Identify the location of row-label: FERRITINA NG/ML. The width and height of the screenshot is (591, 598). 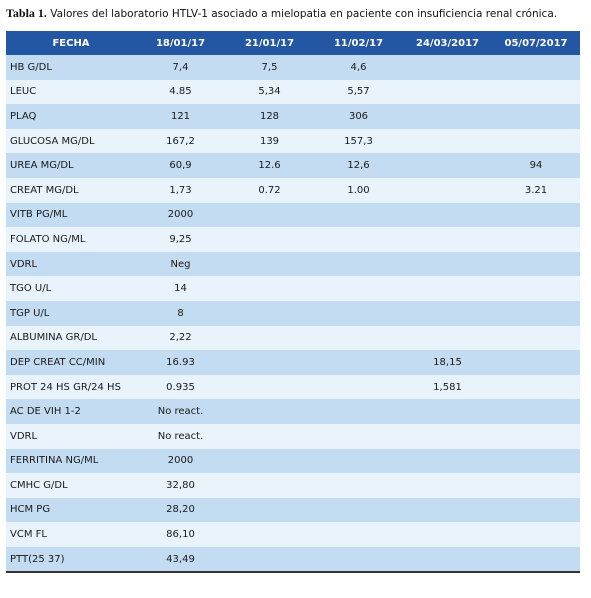
(71, 461).